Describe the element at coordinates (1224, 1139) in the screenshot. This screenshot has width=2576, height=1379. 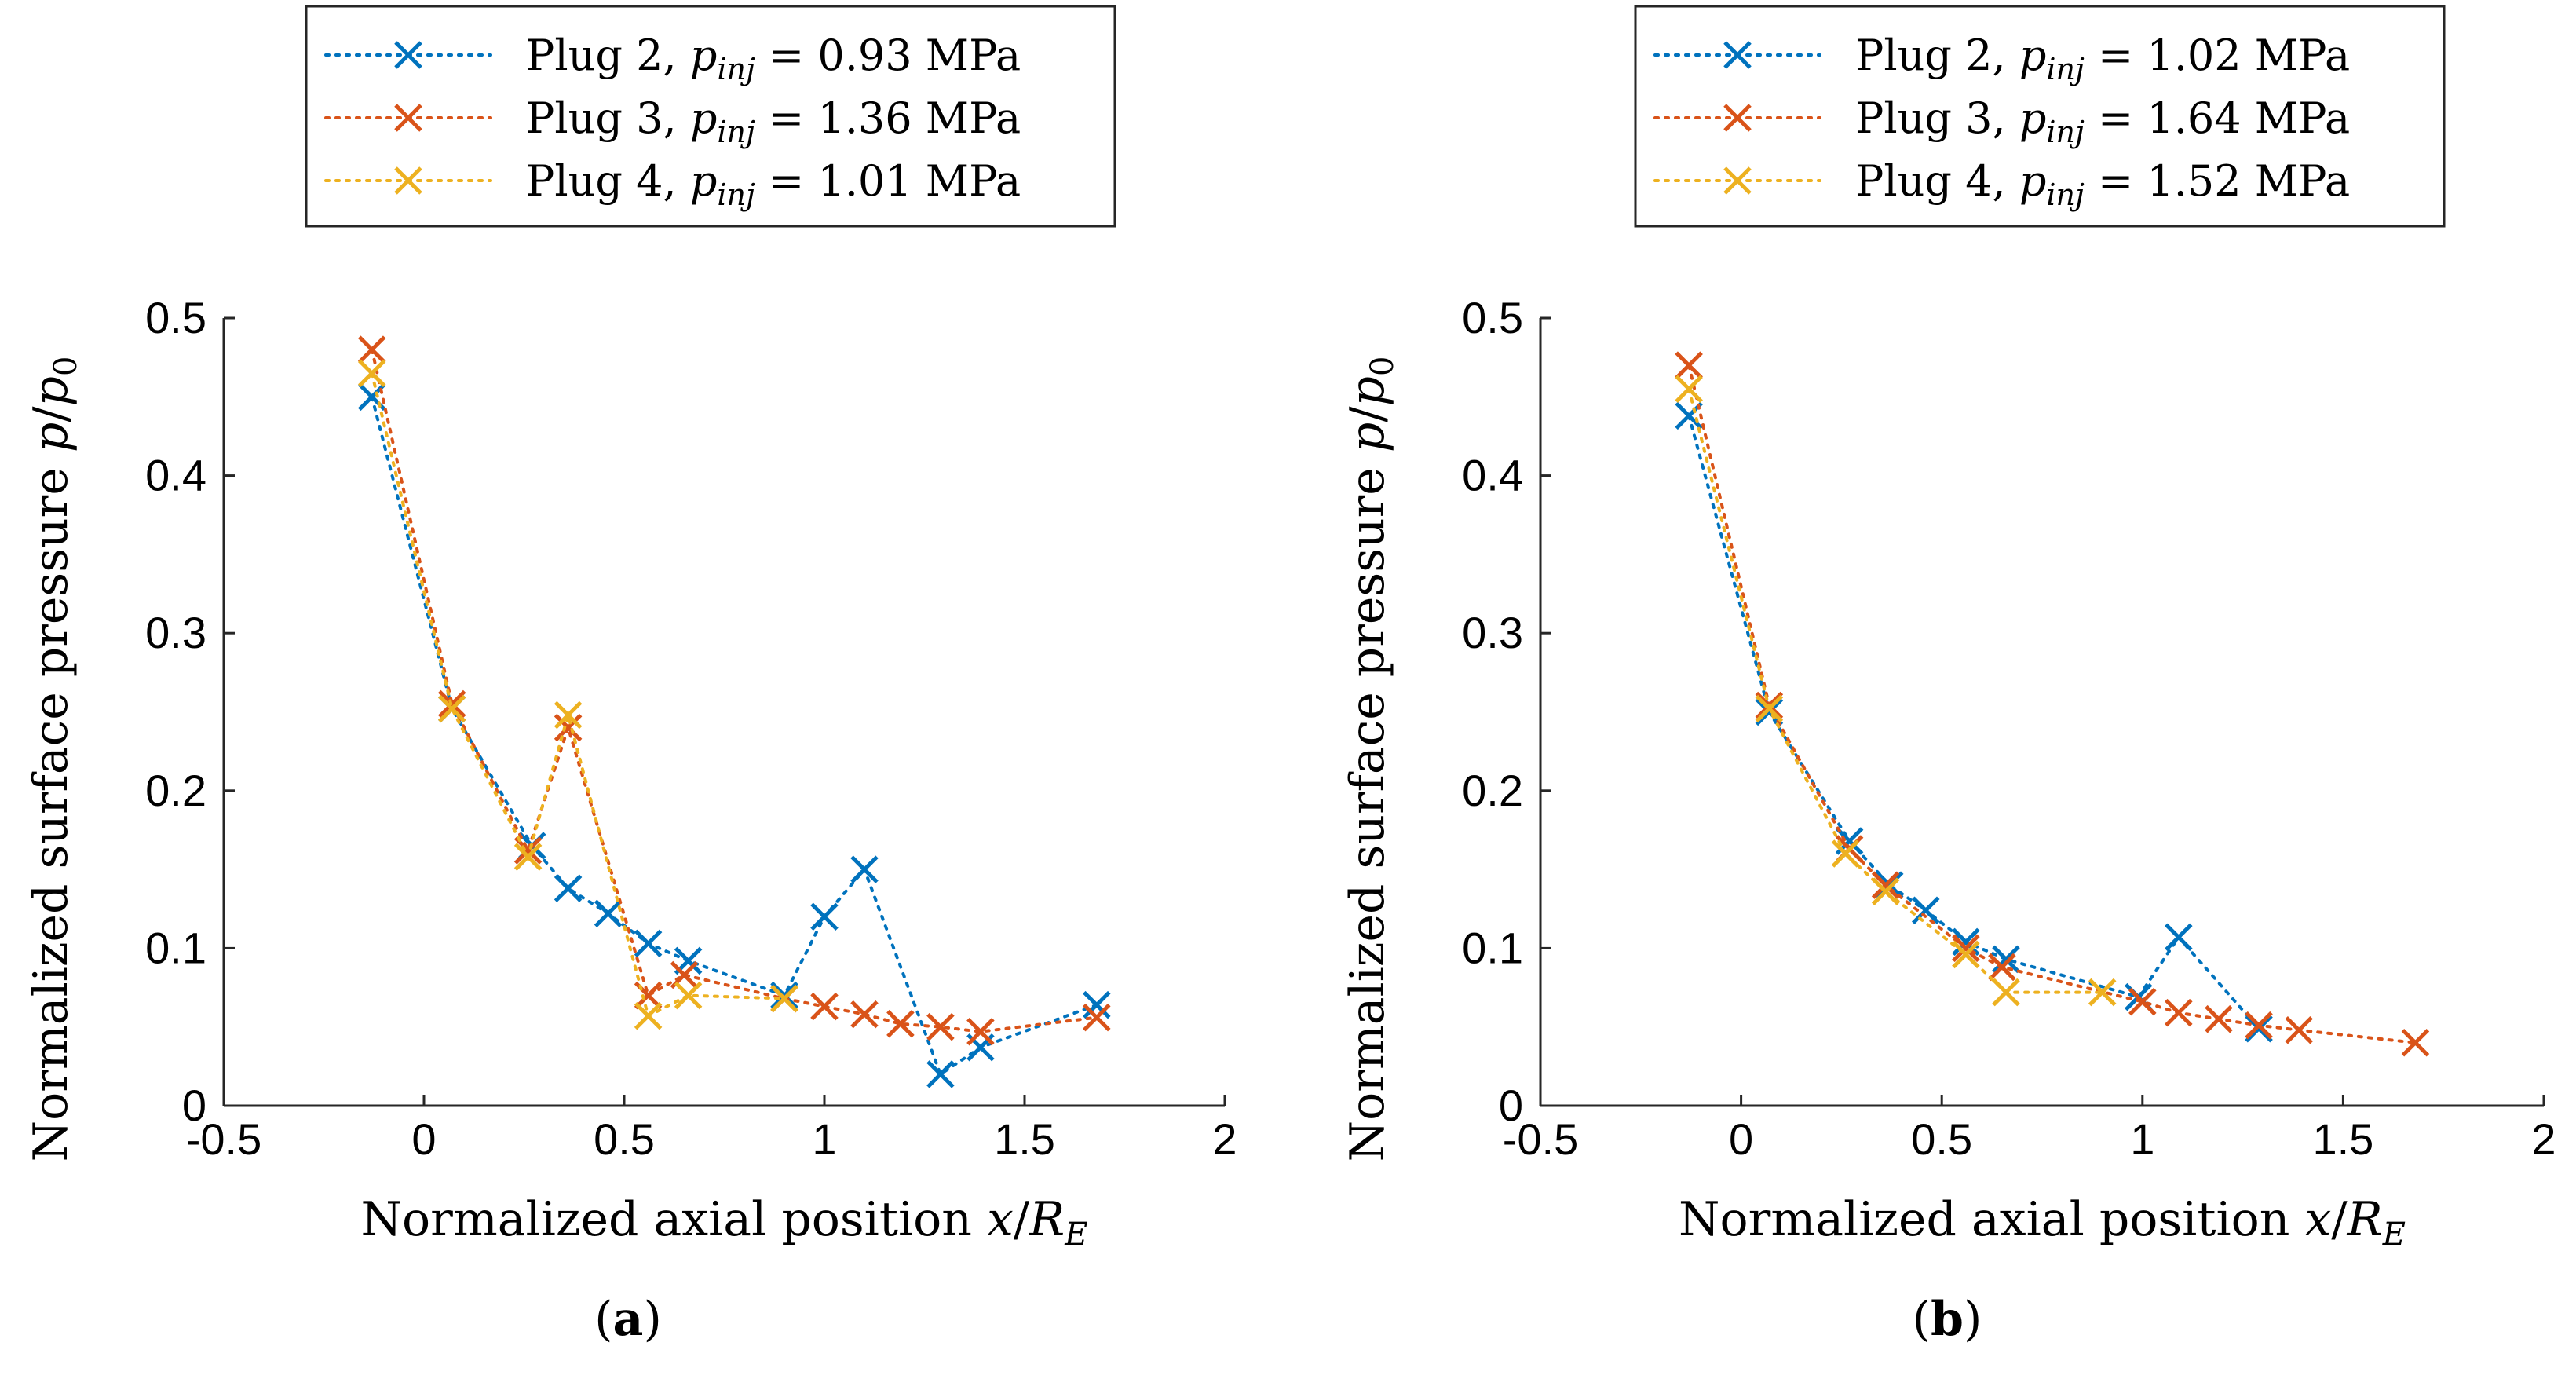
I see `x-tick-label: 2` at that location.